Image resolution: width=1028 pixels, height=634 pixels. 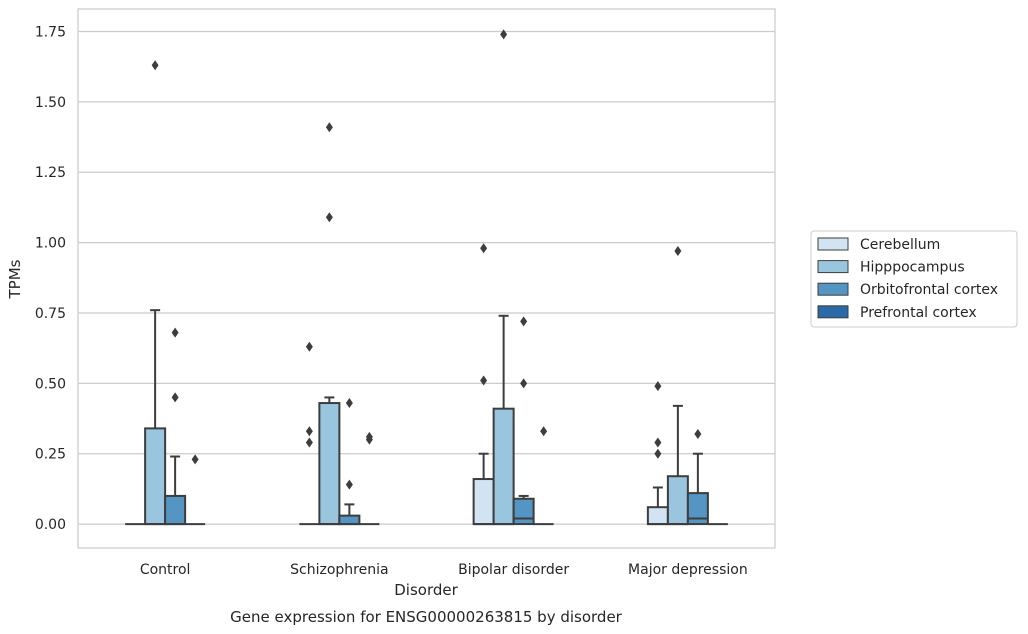 I want to click on y-tick-label: 0.75, so click(x=50, y=314).